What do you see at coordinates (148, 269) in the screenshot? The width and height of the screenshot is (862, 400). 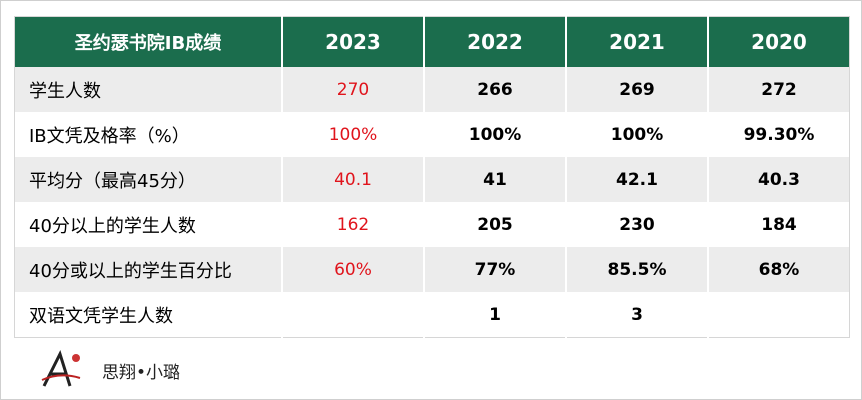 I see `row-label: 40分或以上的学生百分比` at bounding box center [148, 269].